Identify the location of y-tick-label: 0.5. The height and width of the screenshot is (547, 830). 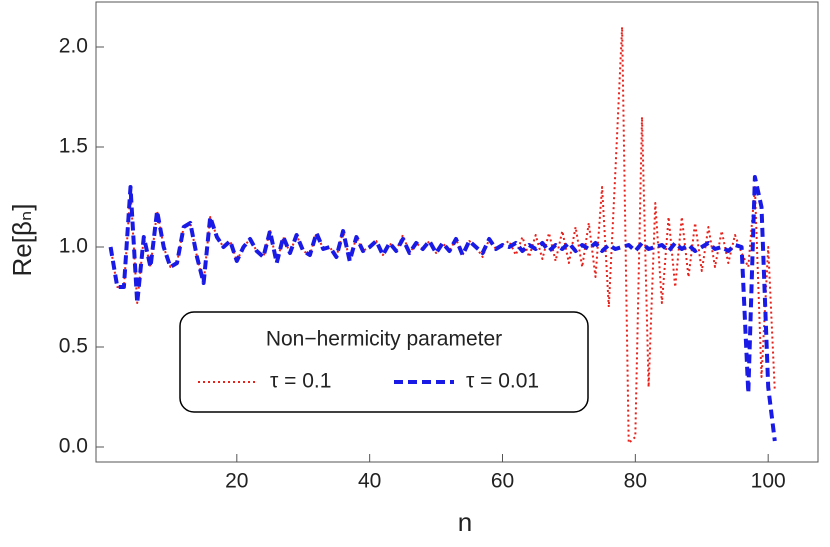
(73, 346).